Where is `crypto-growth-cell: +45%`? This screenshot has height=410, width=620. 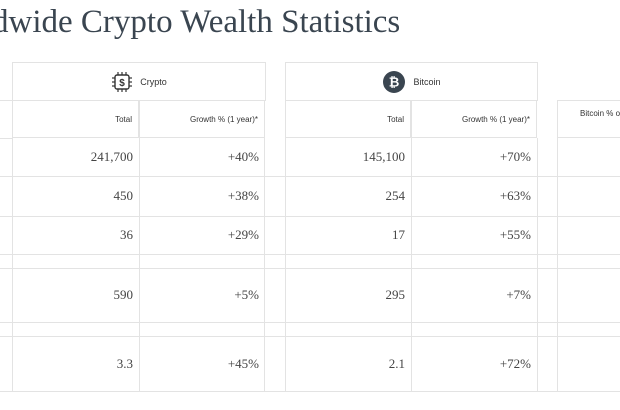
crypto-growth-cell: +45% is located at coordinates (243, 363).